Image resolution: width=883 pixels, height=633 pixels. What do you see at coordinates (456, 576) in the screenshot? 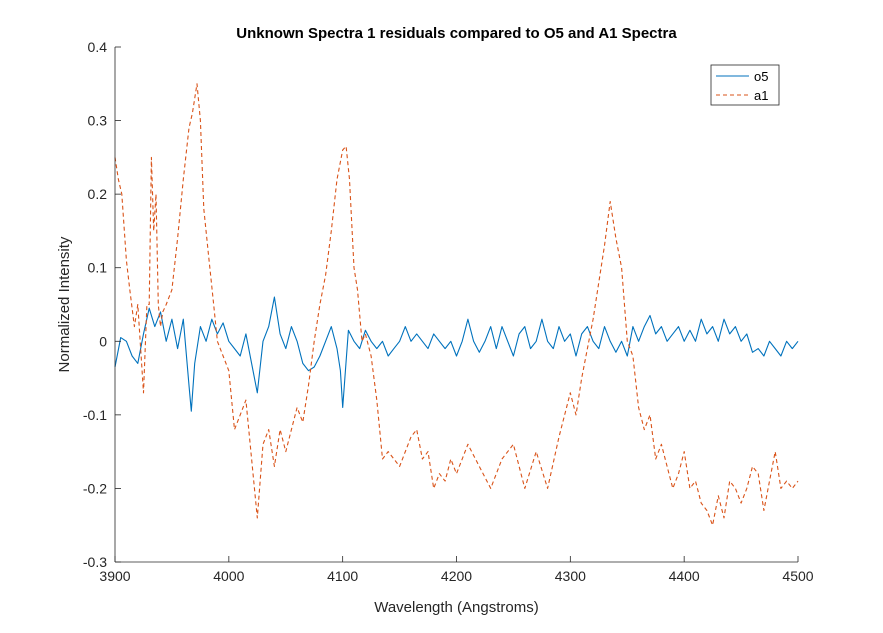
I see `x-tick-label: 4200` at bounding box center [456, 576].